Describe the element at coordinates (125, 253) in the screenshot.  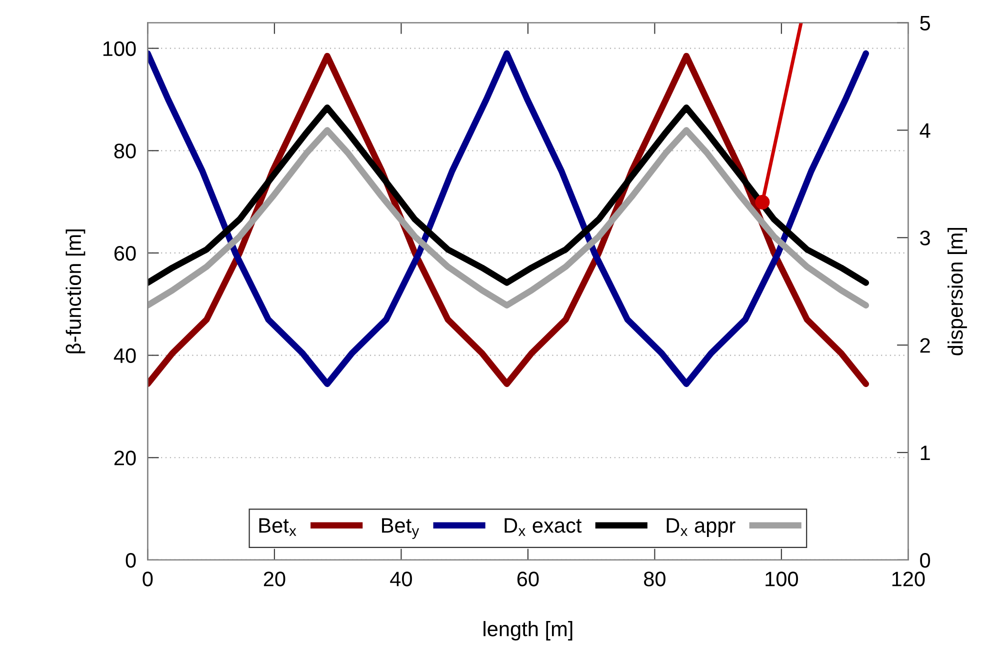
I see `y-tick-label: 60` at that location.